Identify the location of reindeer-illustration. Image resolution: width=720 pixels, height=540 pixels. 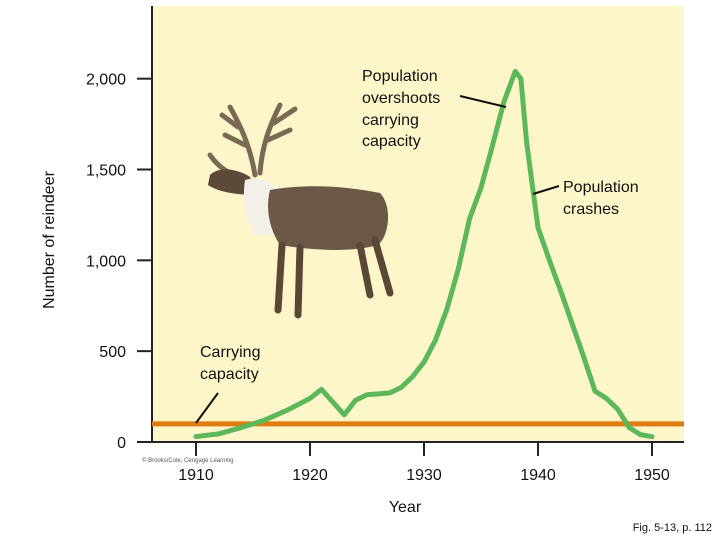
(300, 210).